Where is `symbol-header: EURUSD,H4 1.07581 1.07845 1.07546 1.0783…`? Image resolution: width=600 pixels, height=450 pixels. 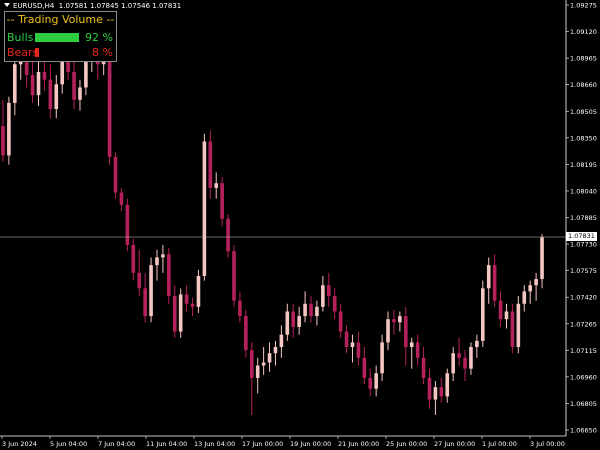
symbol-header: EURUSD,H4 1.07581 1.07845 1.07546 1.0783… is located at coordinates (92, 6).